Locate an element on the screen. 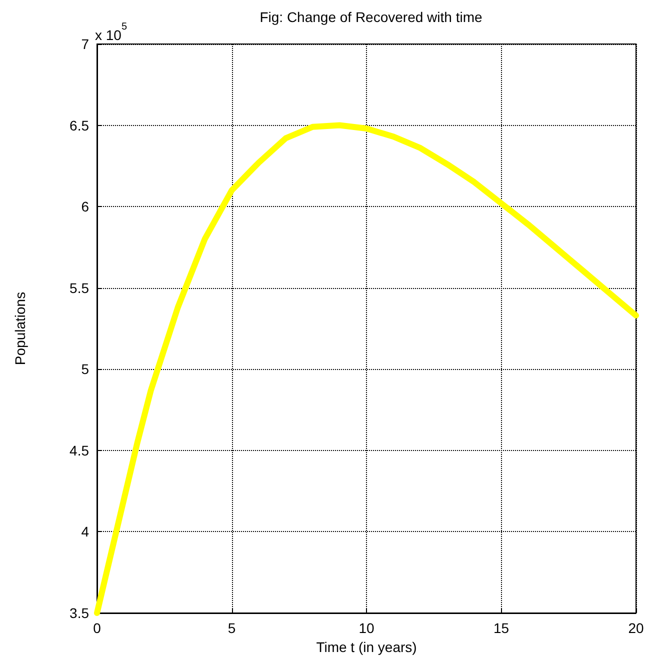  y-axis-title: Populations is located at coordinates (20, 329).